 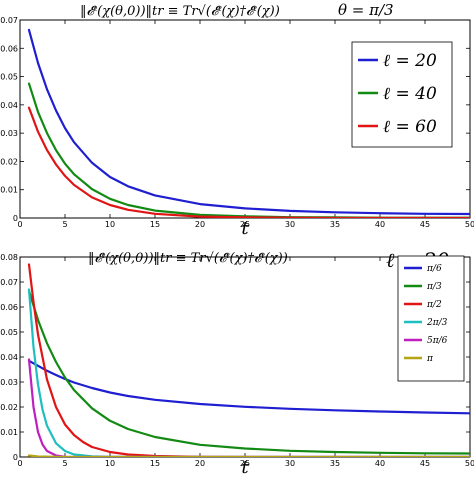 I want to click on legend-label: 5π/6, so click(x=437, y=341).